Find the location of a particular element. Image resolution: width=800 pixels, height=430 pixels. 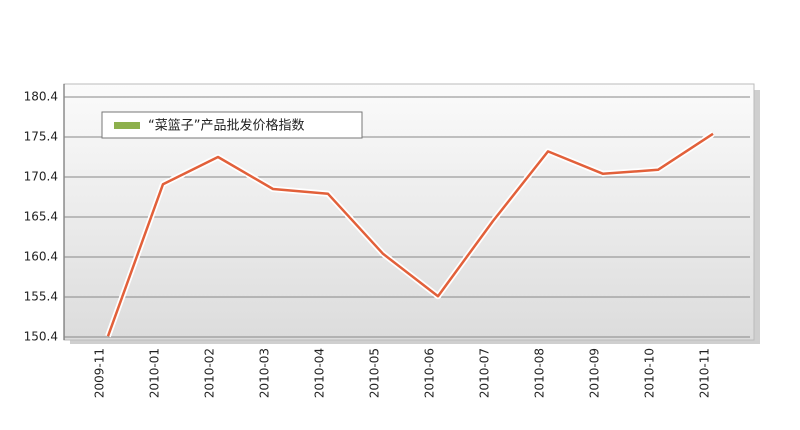

y-tick-label: 180.4 is located at coordinates (41, 97).